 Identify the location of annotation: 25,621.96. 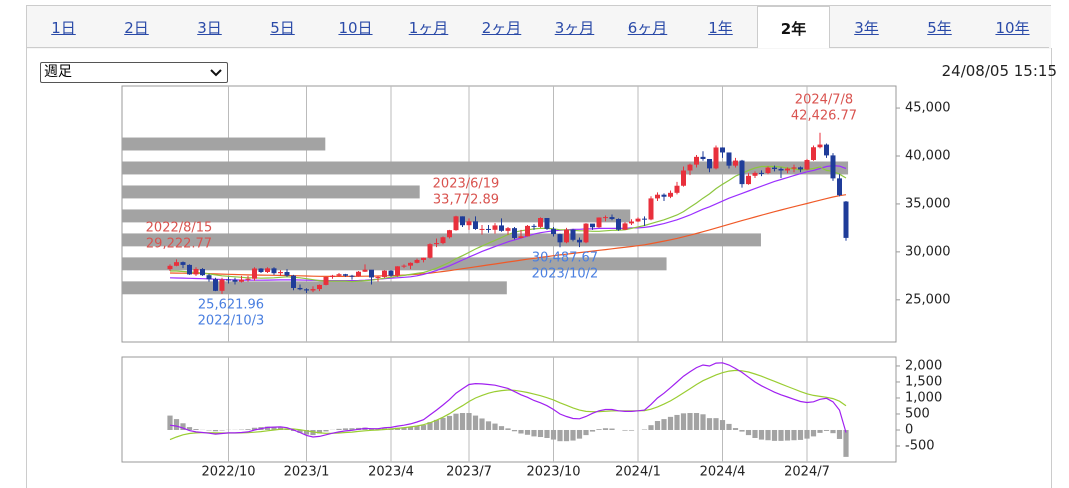
(231, 305).